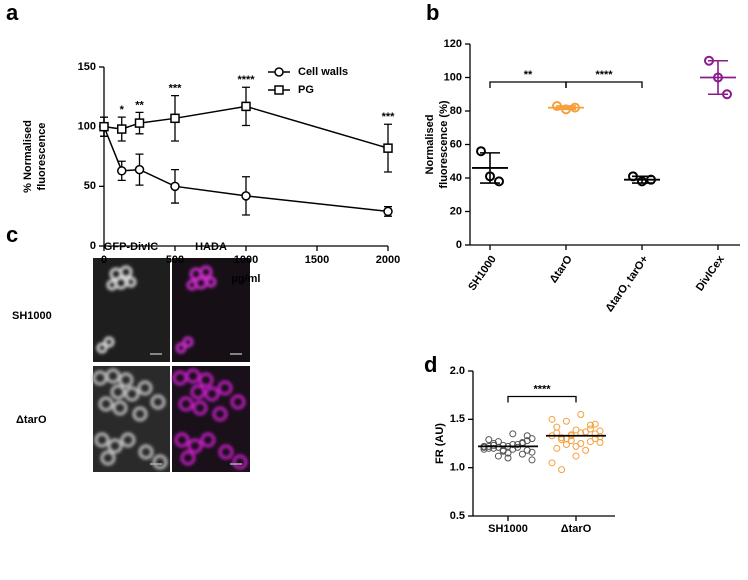  Describe the element at coordinates (211, 247) in the screenshot. I see `column-label: HADA` at that location.